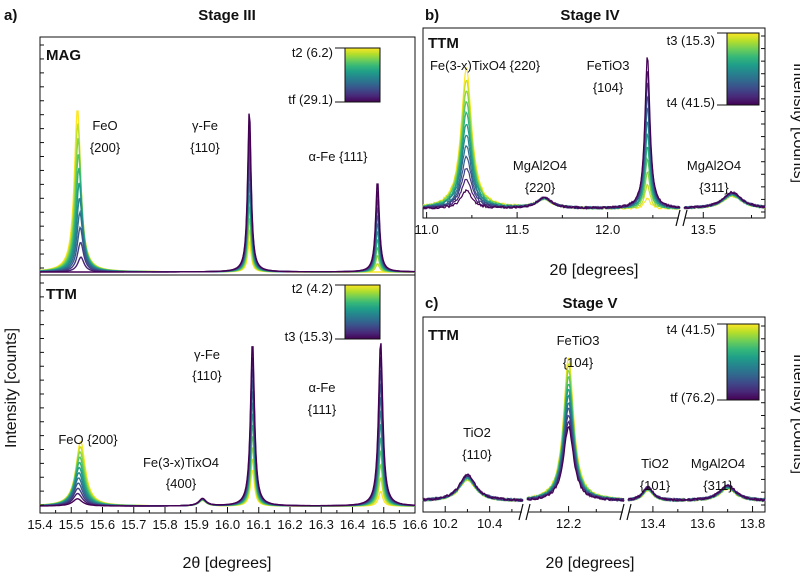 The height and width of the screenshot is (575, 800). I want to click on x-tick-label: 15.9, so click(196, 524).